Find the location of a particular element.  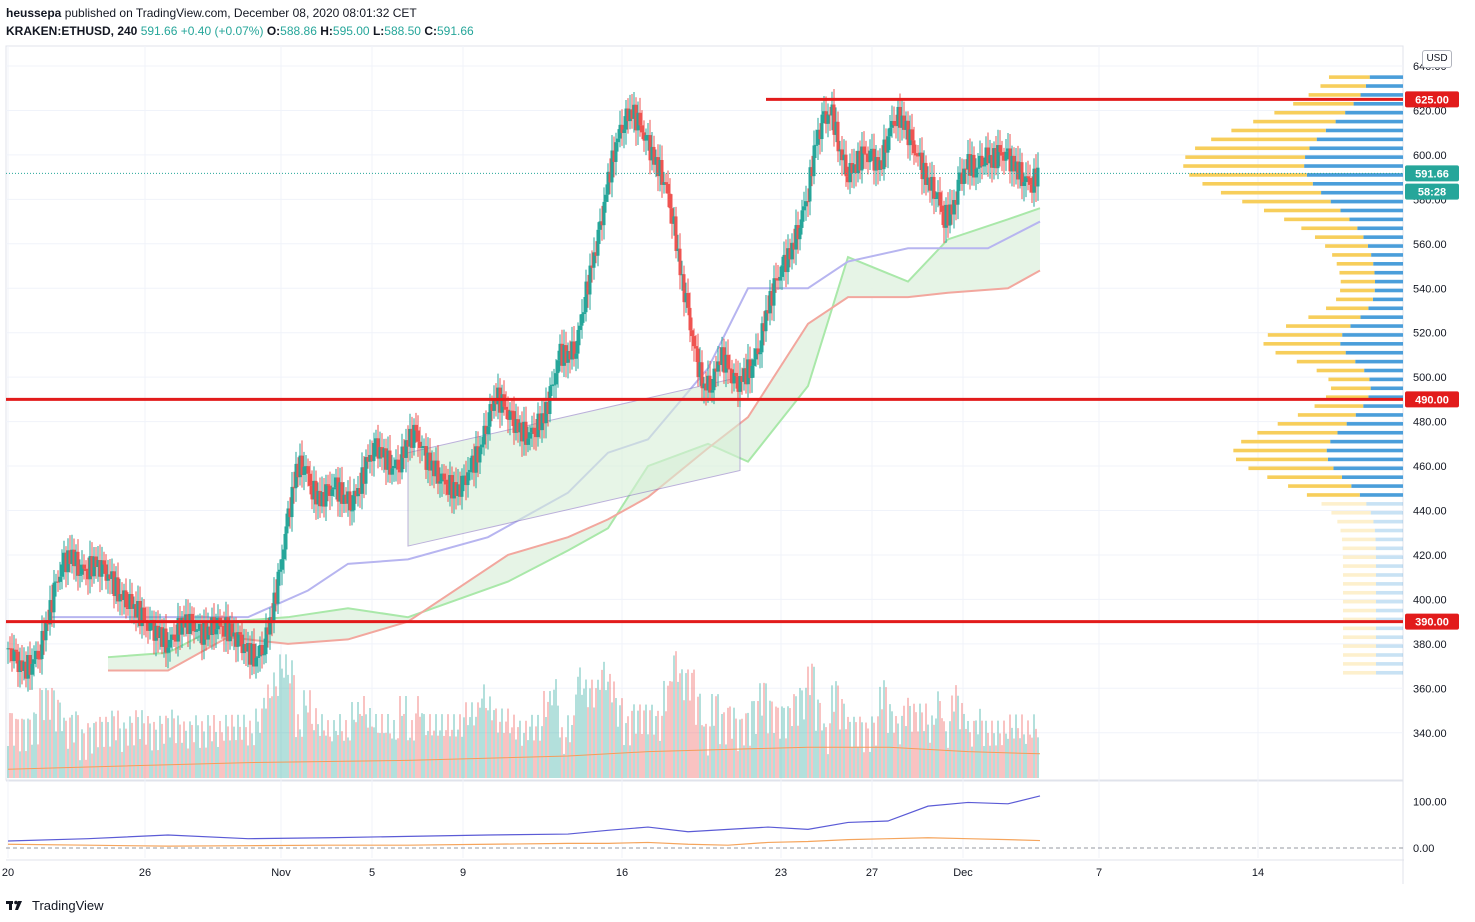

price-label: 490.00 is located at coordinates (1432, 400).